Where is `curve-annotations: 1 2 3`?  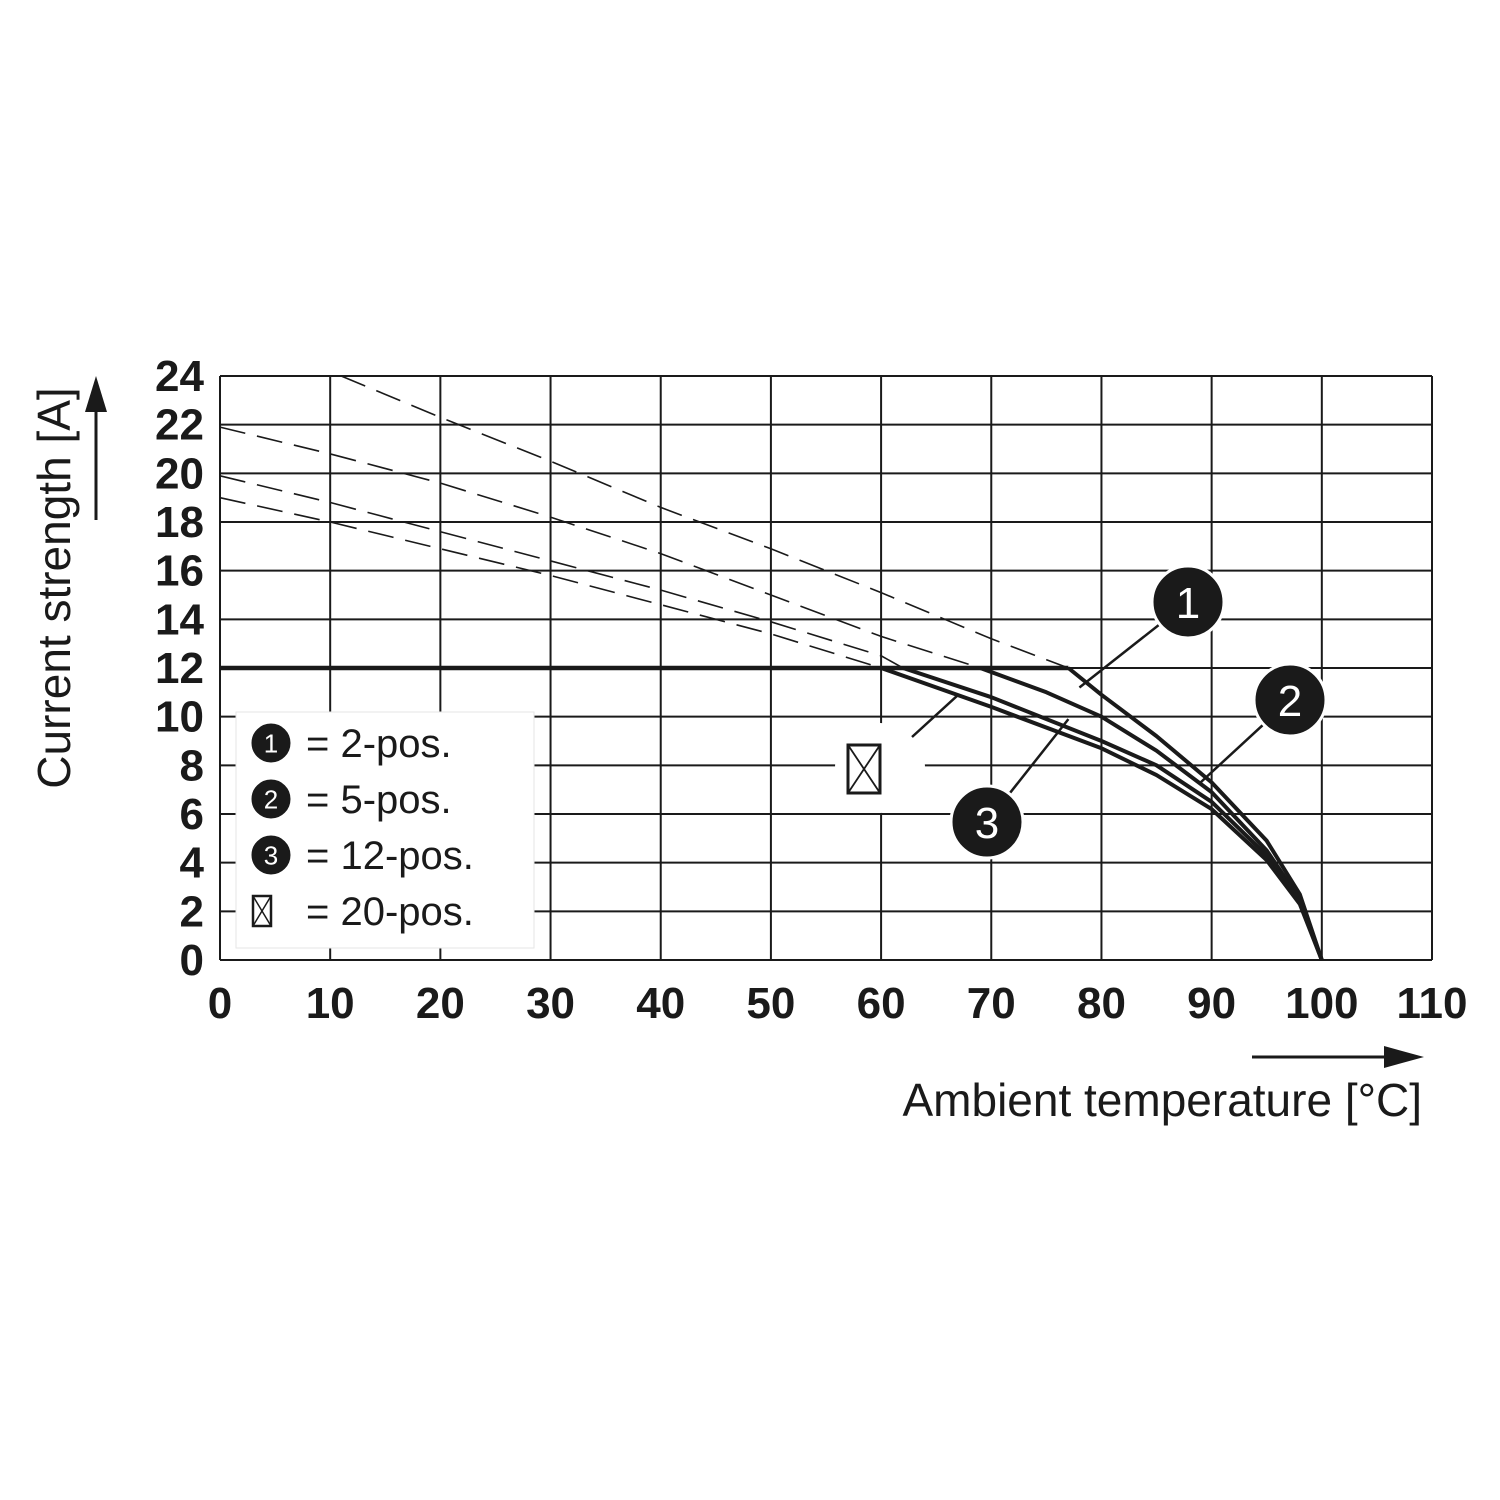 curve-annotations: 1 2 3 is located at coordinates (1081, 712).